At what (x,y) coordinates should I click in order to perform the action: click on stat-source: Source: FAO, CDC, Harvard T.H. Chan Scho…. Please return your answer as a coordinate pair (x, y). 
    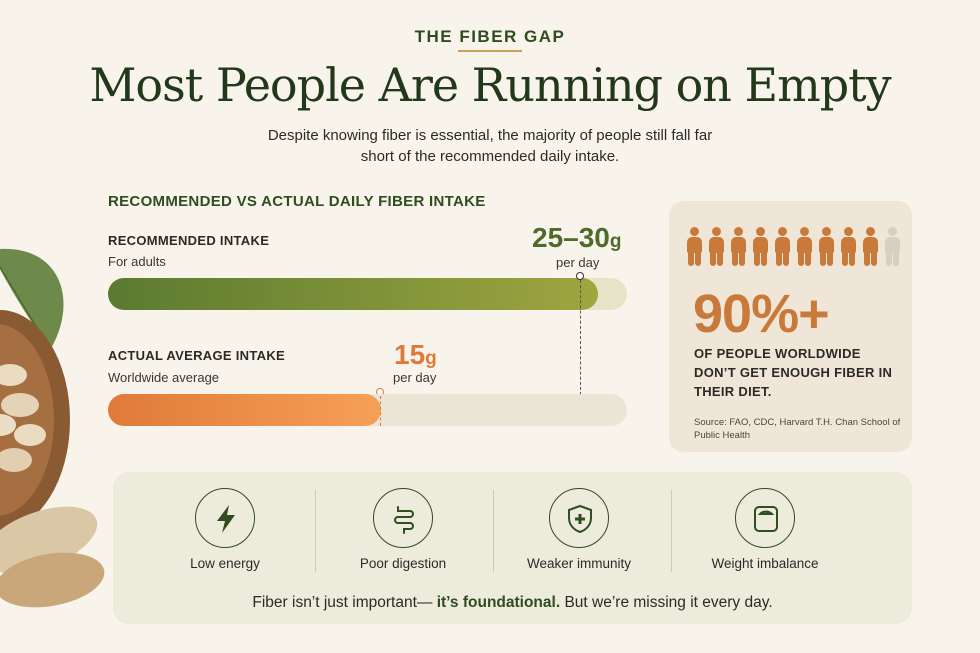
    Looking at the image, I should click on (797, 429).